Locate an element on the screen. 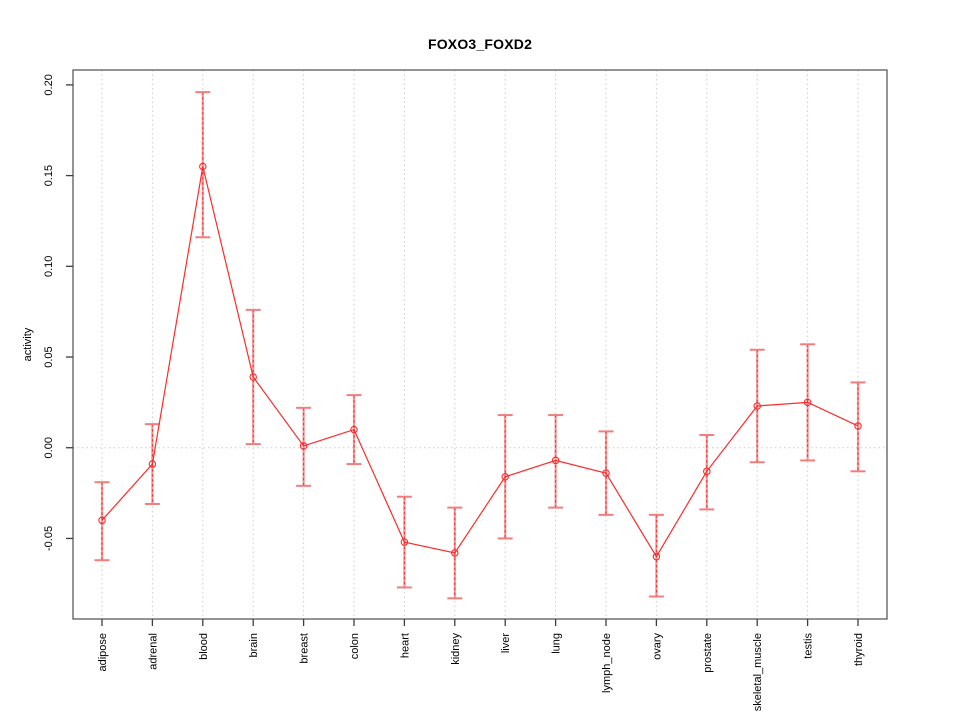 The image size is (960, 720). x-tick-label: heart is located at coordinates (405, 645).